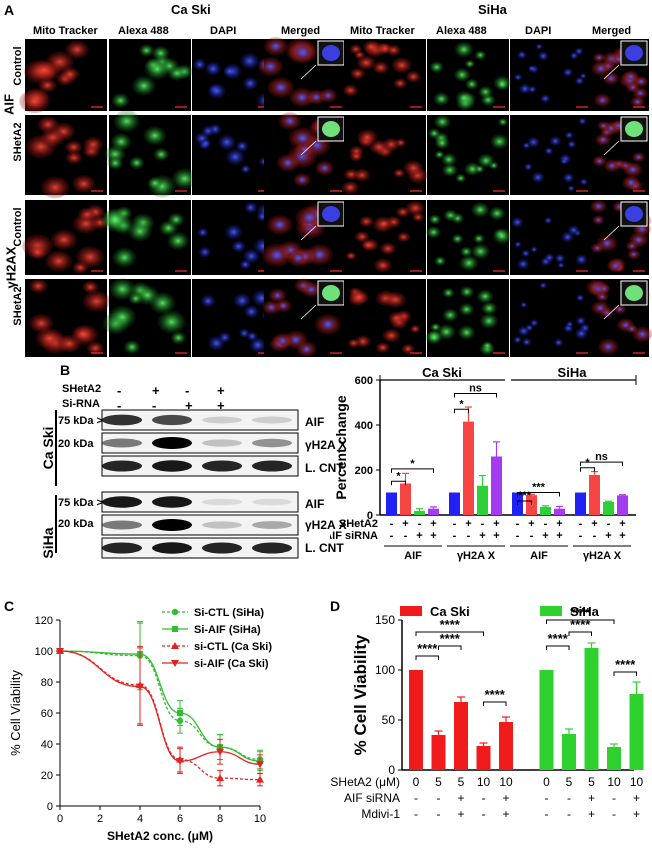 This screenshot has width=652, height=855. What do you see at coordinates (44, 621) in the screenshot?
I see `y-tick-label: 120` at bounding box center [44, 621].